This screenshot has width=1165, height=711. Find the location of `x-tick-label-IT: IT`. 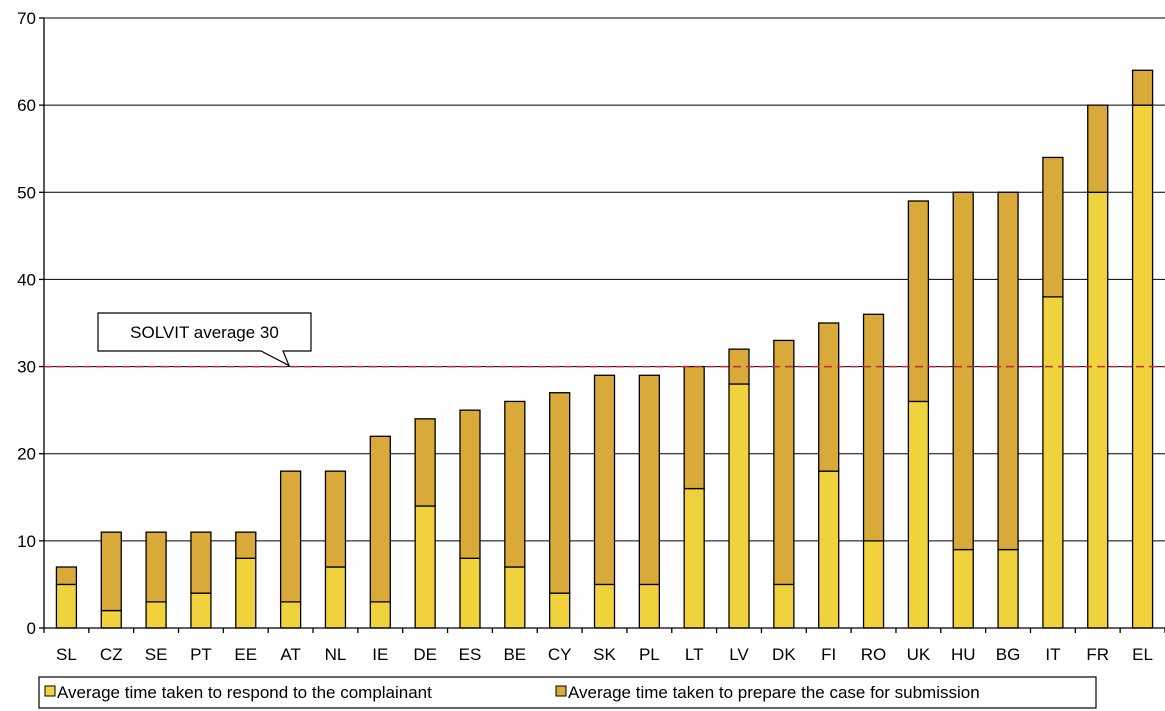

x-tick-label-IT: IT is located at coordinates (1052, 654).